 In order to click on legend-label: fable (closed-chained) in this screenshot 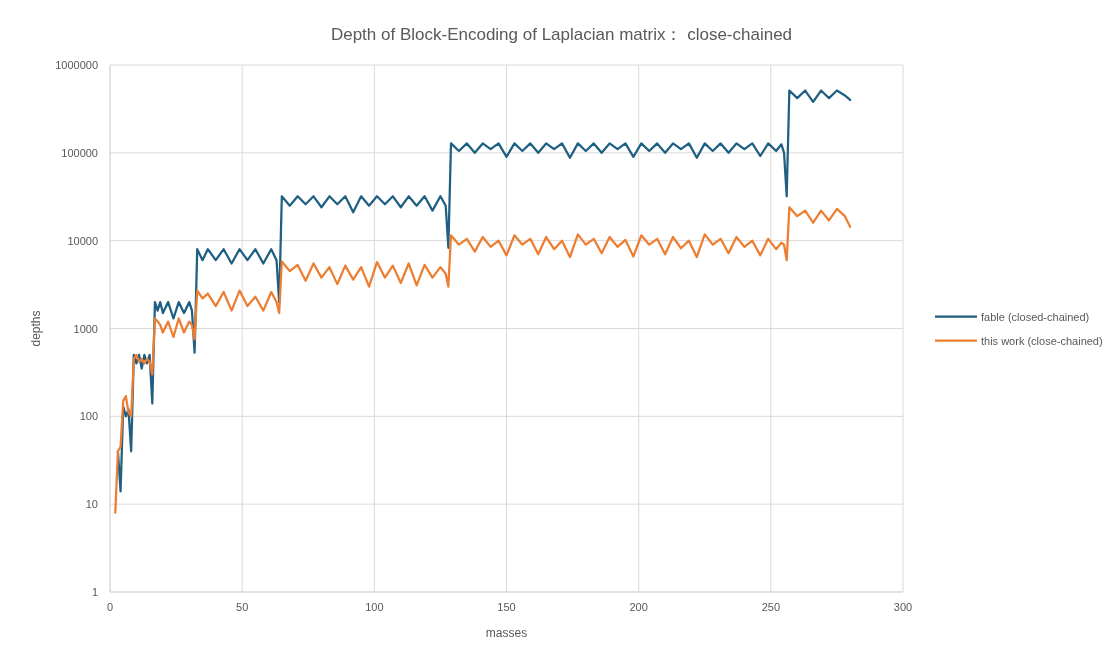, I will do `click(1035, 316)`.